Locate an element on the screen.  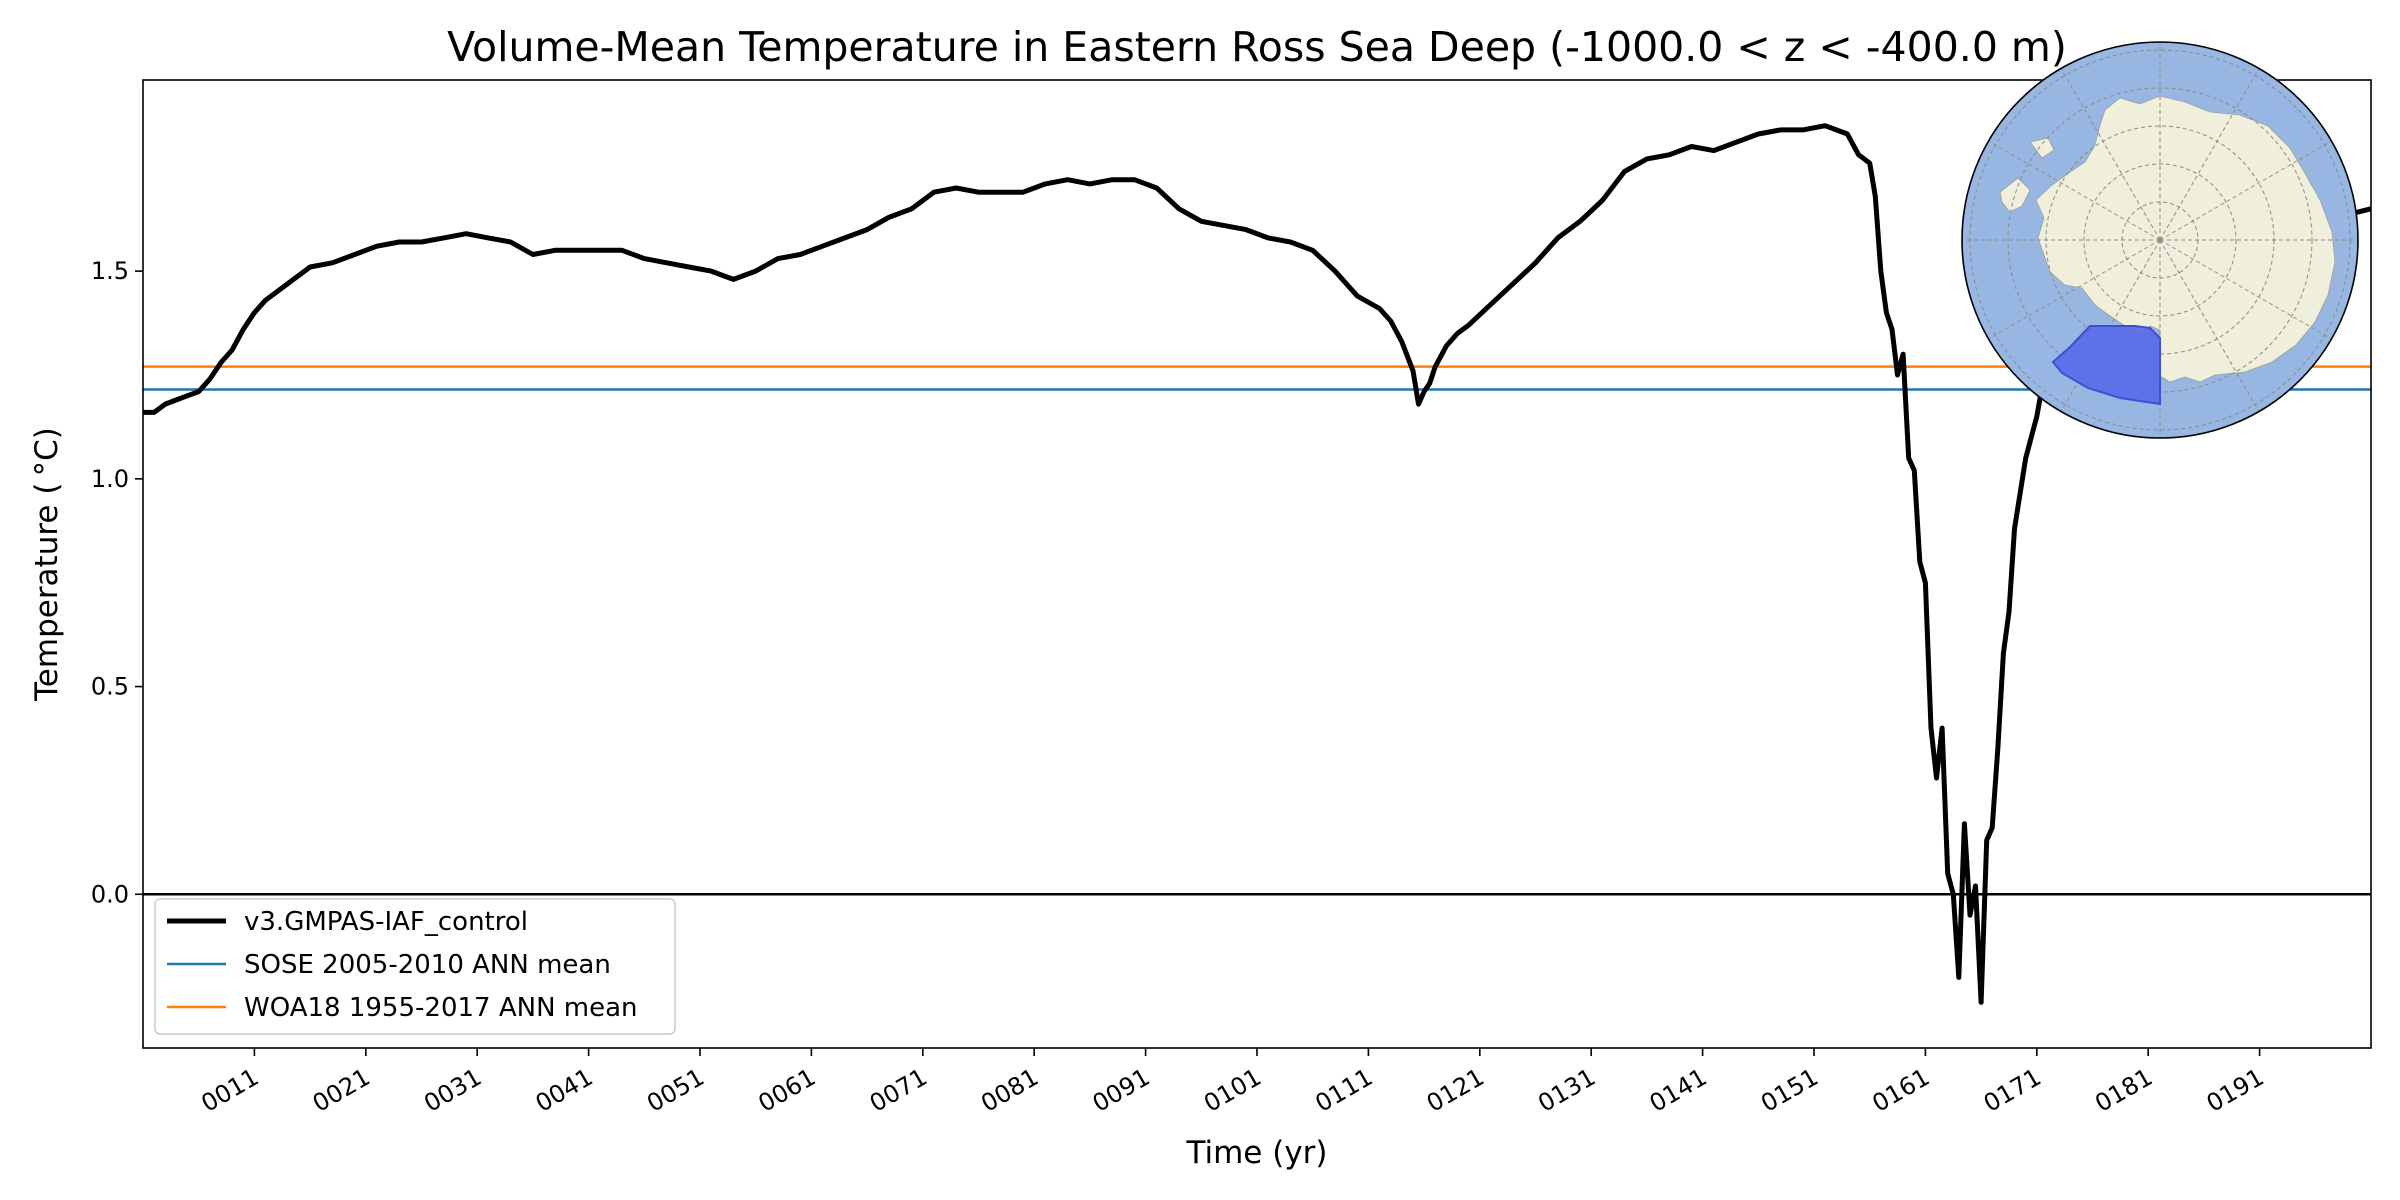
legend-label-sose: SOSE 2005-2010 ANN mean is located at coordinates (427, 965).